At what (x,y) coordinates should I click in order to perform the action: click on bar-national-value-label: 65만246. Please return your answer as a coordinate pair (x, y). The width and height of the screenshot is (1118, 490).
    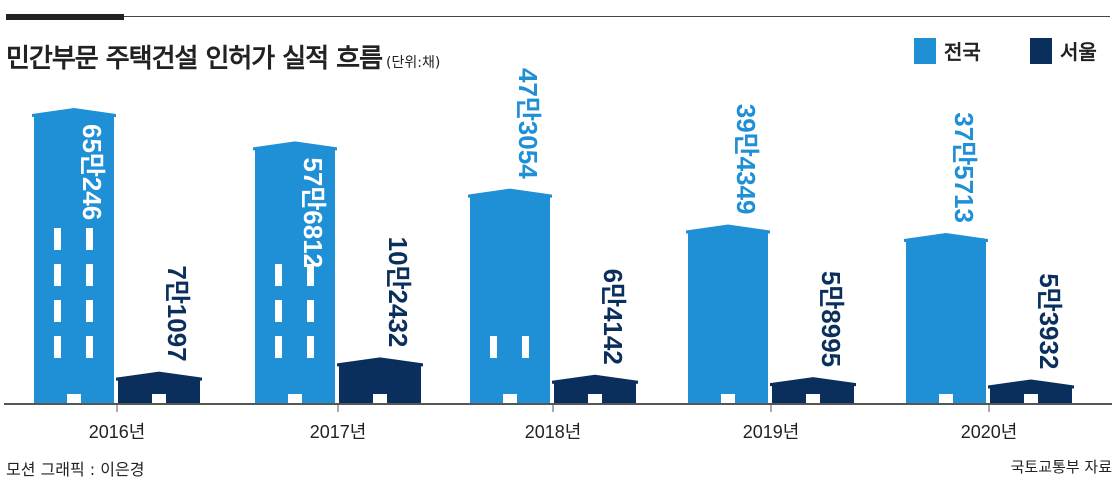
    Looking at the image, I should click on (92, 172).